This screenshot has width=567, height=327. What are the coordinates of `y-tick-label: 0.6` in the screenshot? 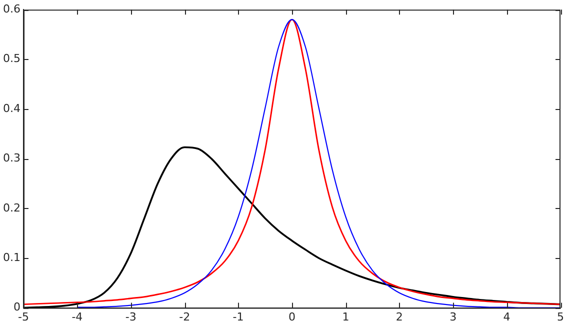 It's located at (11, 9).